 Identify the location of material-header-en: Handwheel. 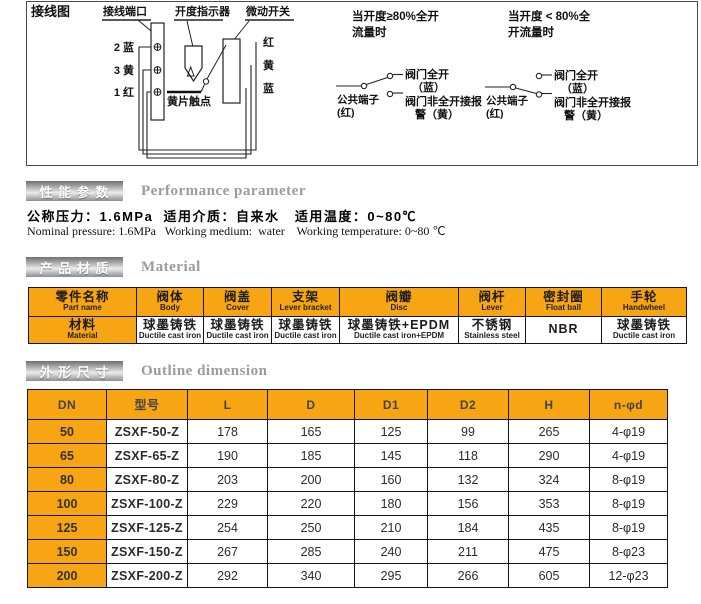
(644, 308).